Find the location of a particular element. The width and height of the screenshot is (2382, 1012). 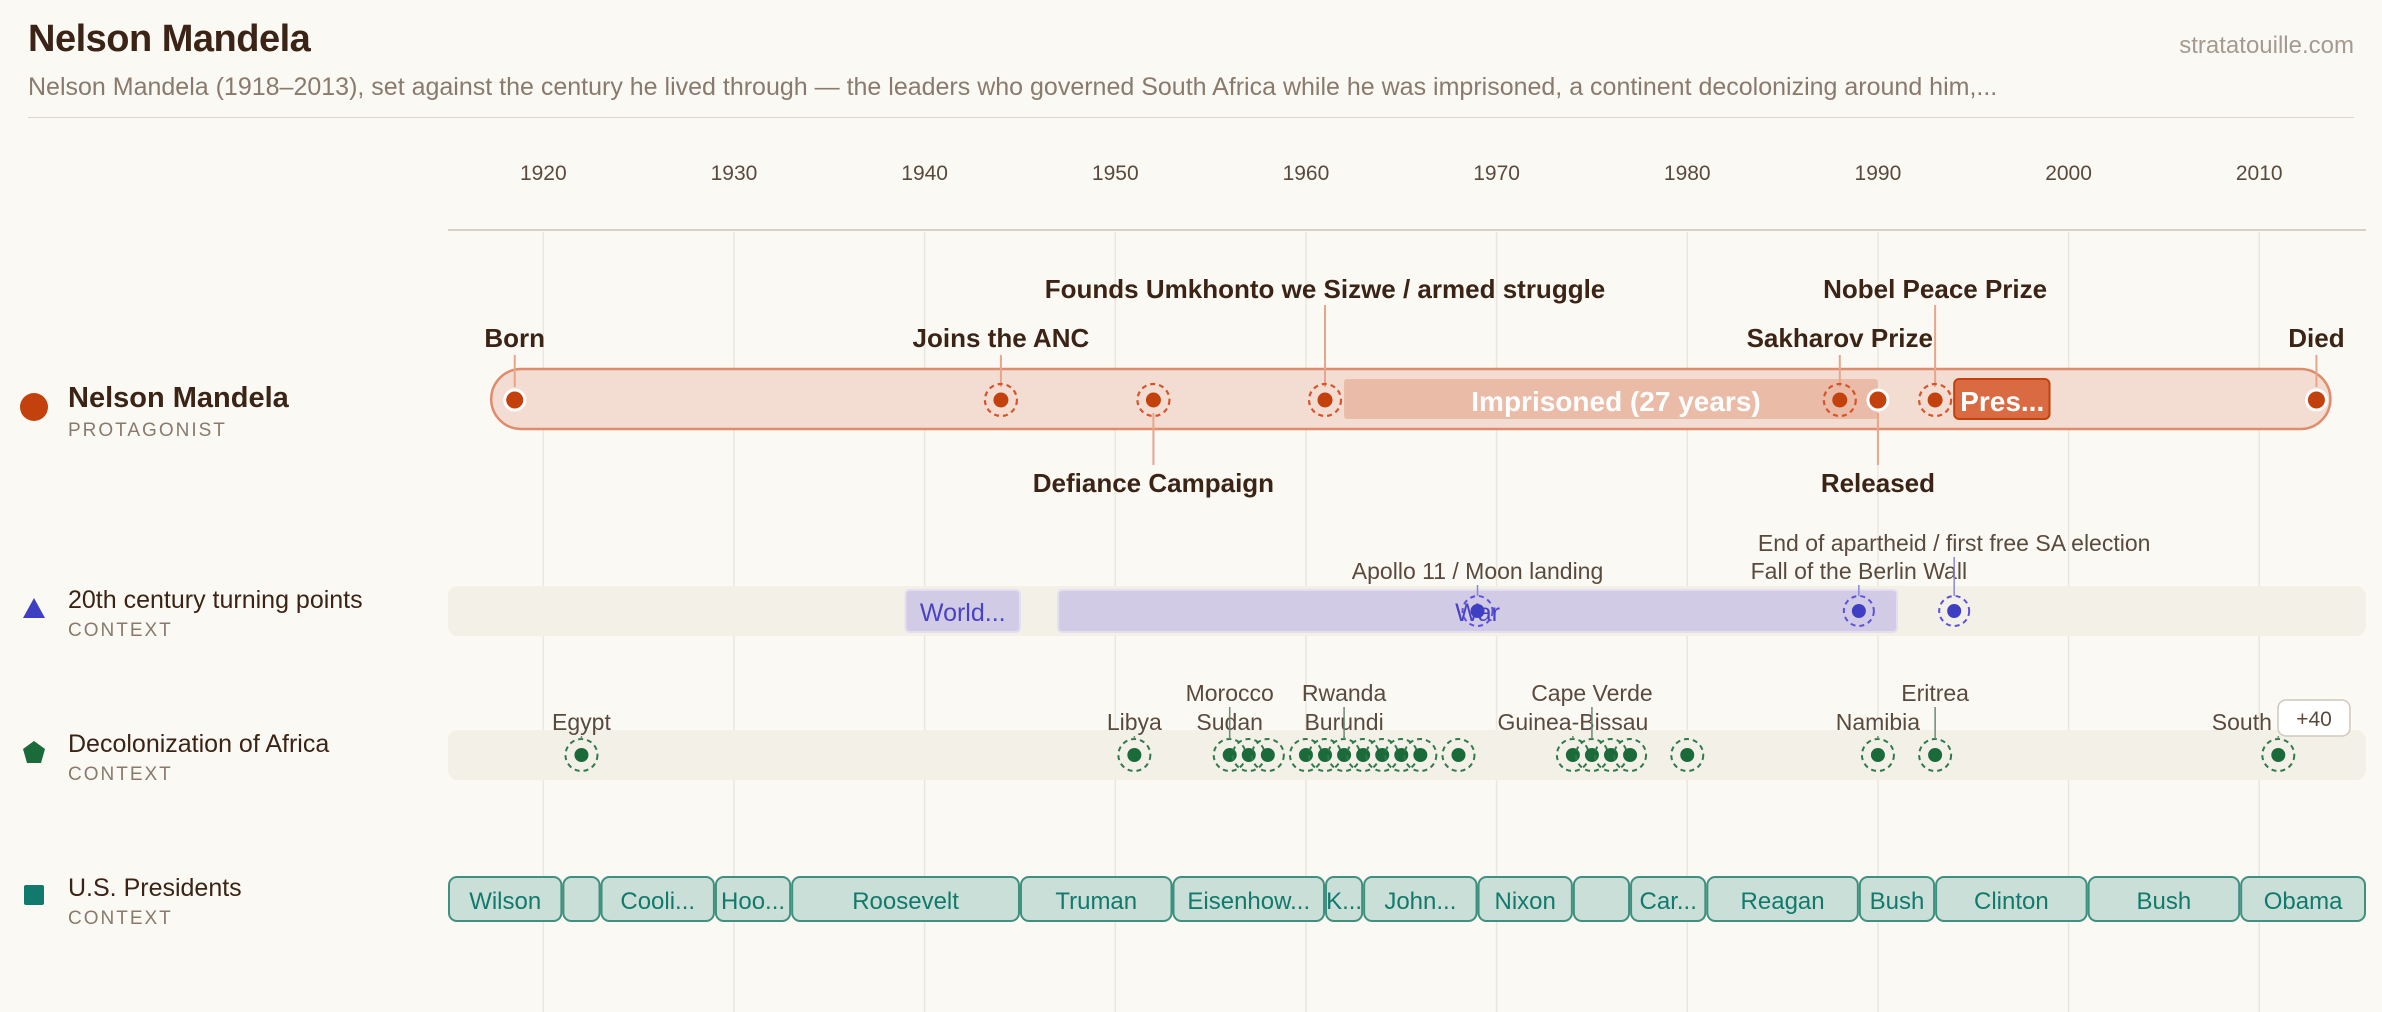

event-label: Defiance Campaign is located at coordinates (1153, 483).